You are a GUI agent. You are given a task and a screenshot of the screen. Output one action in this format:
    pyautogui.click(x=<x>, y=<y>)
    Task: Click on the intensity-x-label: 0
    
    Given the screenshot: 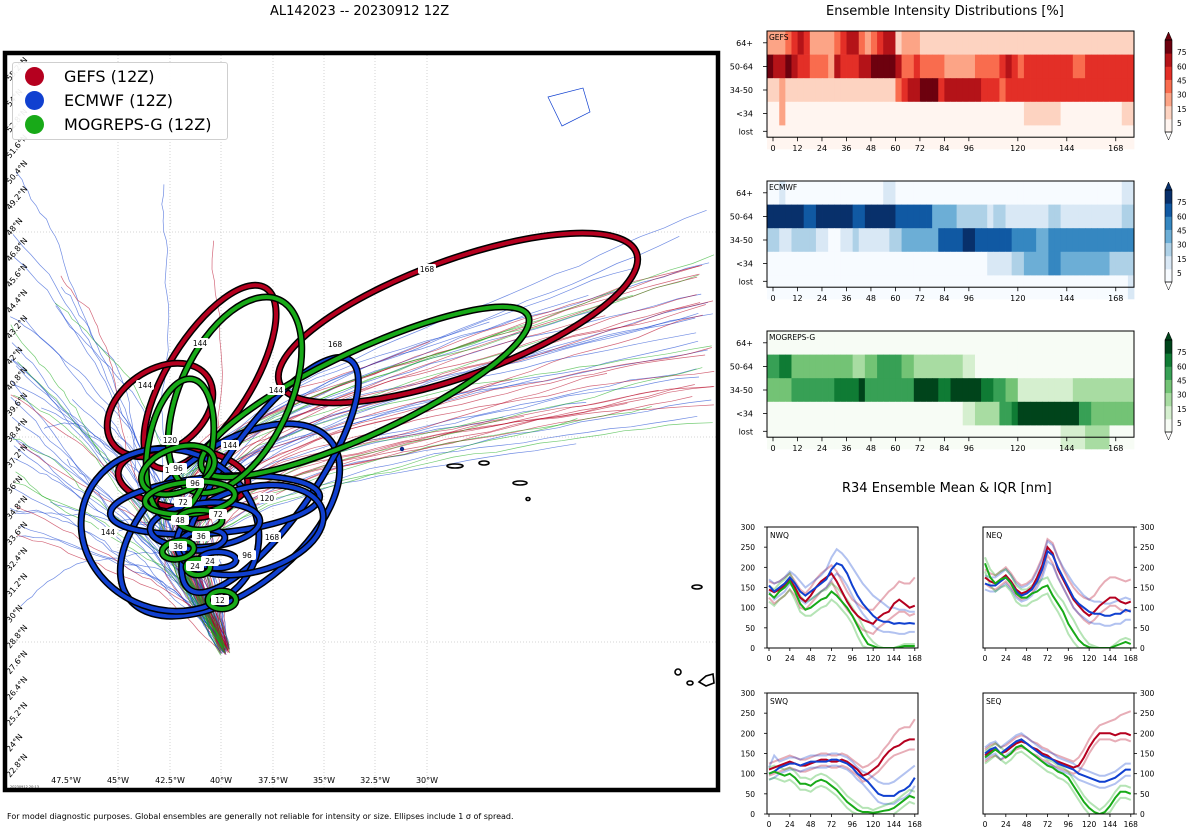 What is the action you would take?
    pyautogui.click(x=772, y=298)
    